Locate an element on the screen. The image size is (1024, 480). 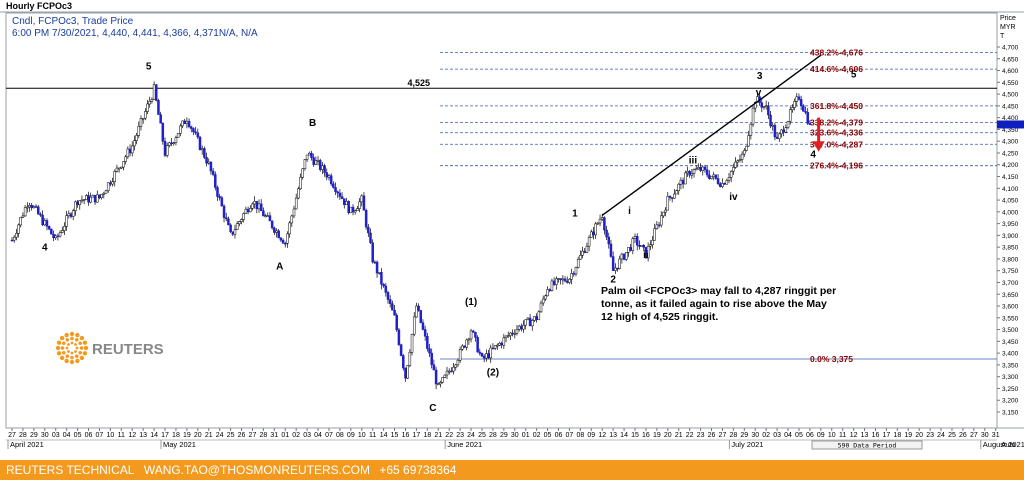
y-tick-label: 4,400 is located at coordinates (1010, 118).